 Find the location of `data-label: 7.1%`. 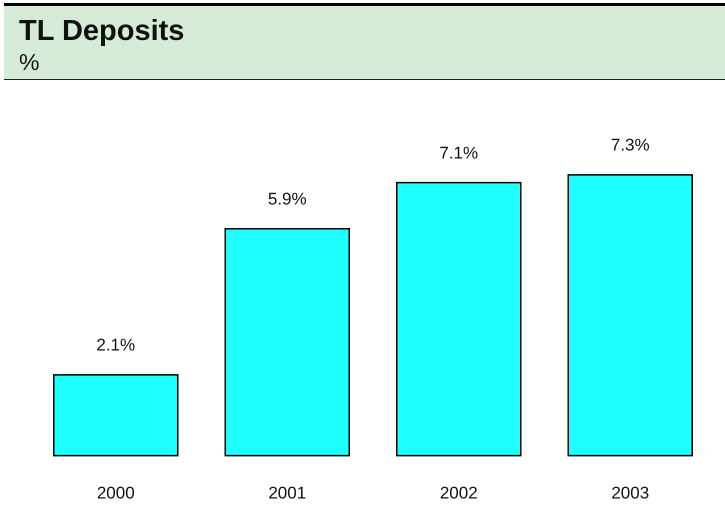

data-label: 7.1% is located at coordinates (458, 152).